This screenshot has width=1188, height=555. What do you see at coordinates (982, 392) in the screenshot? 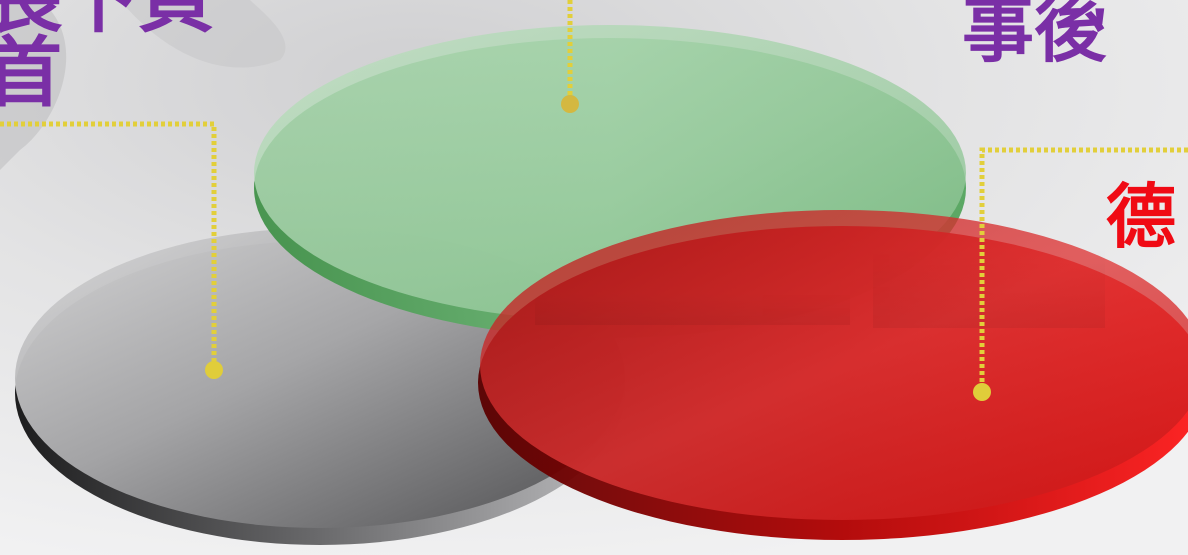
I see `connector-right-dot` at bounding box center [982, 392].